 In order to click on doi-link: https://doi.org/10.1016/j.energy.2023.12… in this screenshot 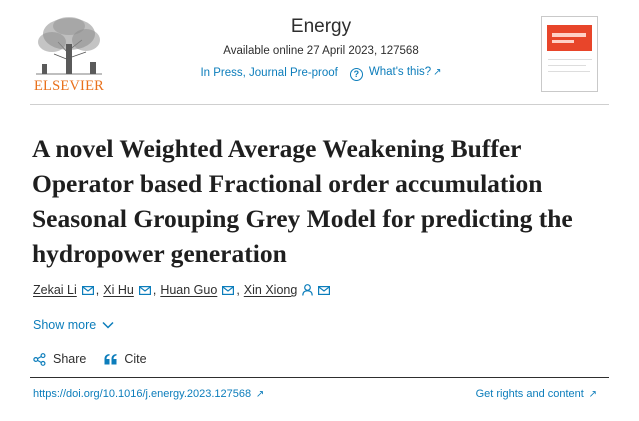, I will do `click(148, 394)`.